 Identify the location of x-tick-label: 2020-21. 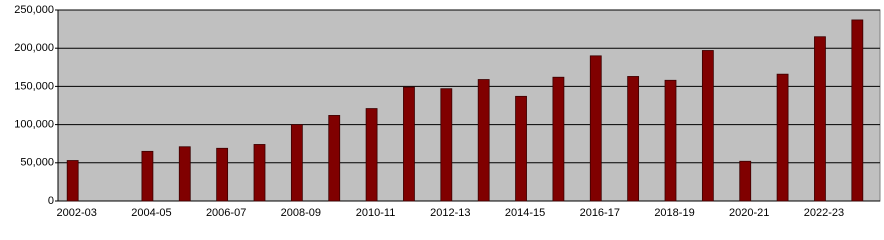
(749, 213).